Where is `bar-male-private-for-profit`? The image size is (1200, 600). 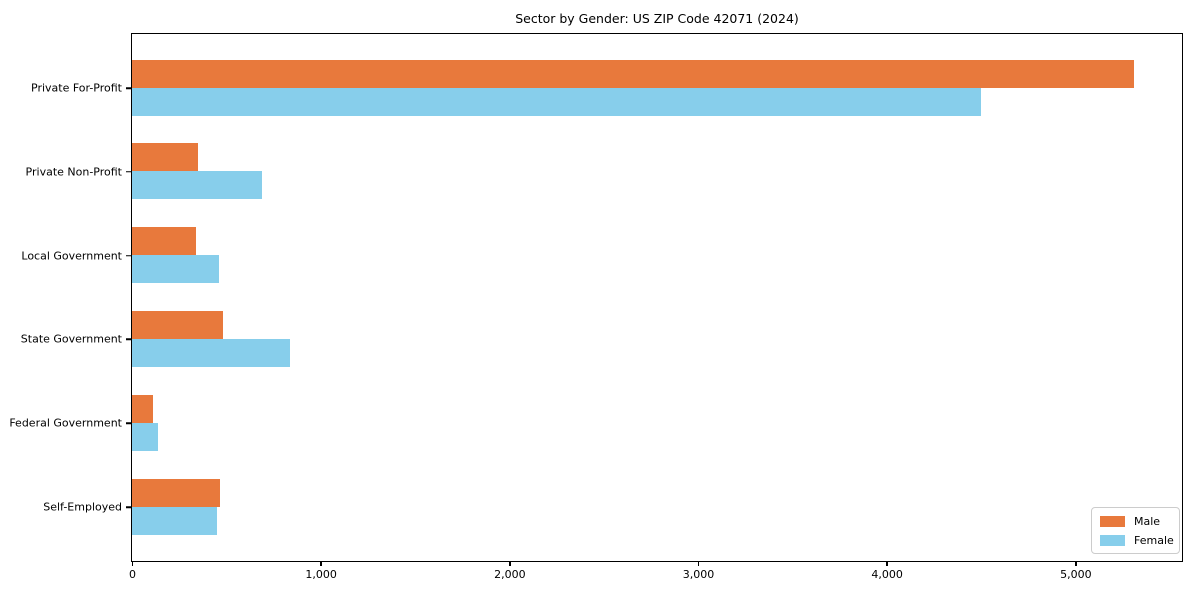
bar-male-private-for-profit is located at coordinates (633, 73).